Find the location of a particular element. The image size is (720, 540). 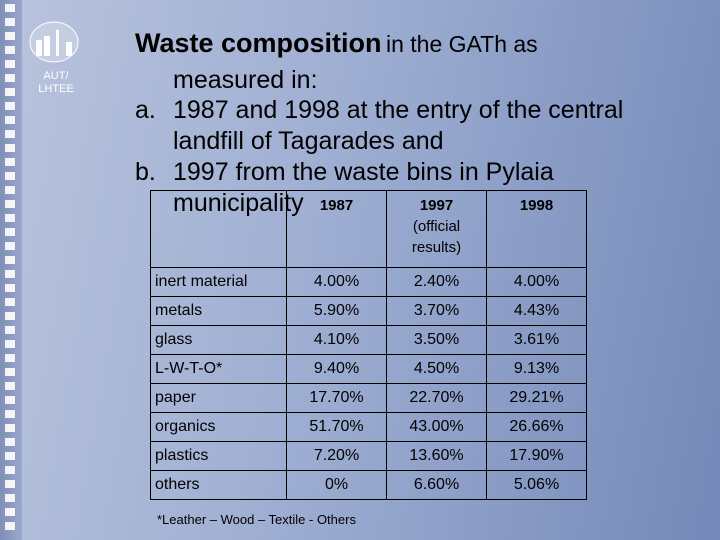

header-text: 1987 is located at coordinates (336, 205).